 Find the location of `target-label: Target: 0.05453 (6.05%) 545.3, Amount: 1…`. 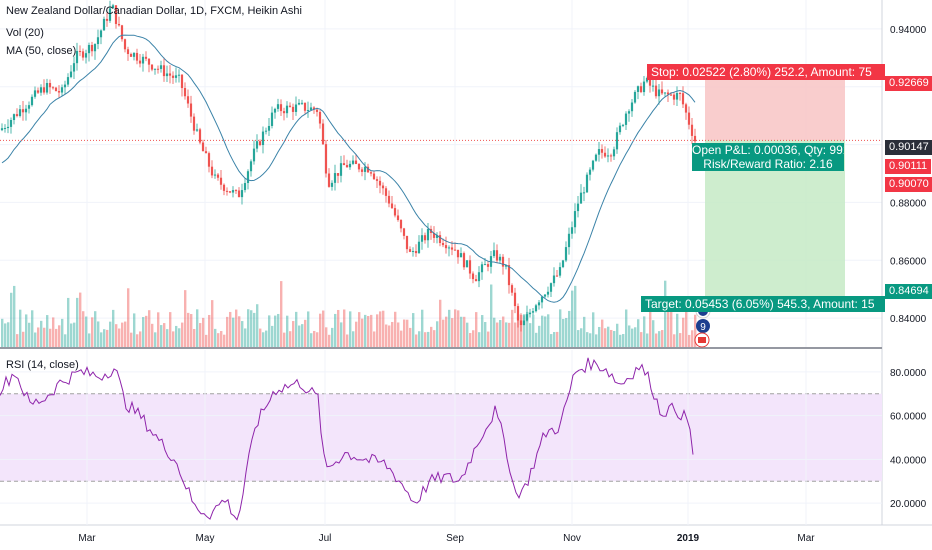

target-label: Target: 0.05453 (6.05%) 545.3, Amount: 1… is located at coordinates (763, 304).